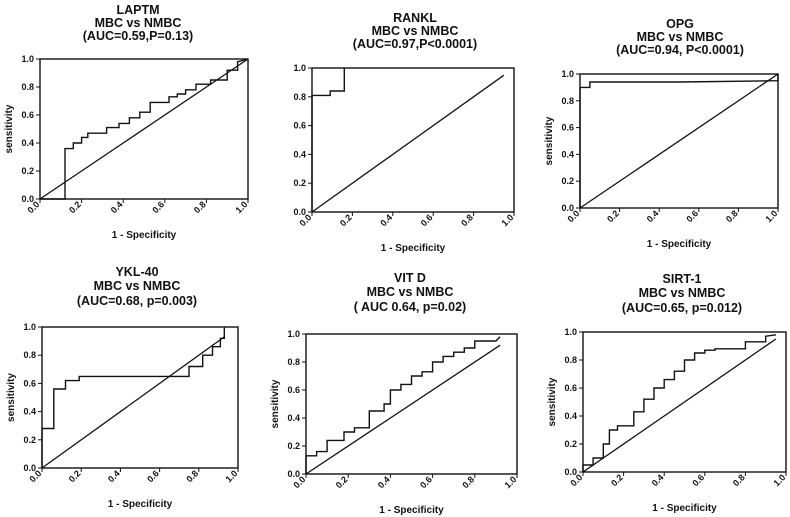 The image size is (790, 517). I want to click on chart-subtitle: (AUC=0.65, p=0.012), so click(682, 308).